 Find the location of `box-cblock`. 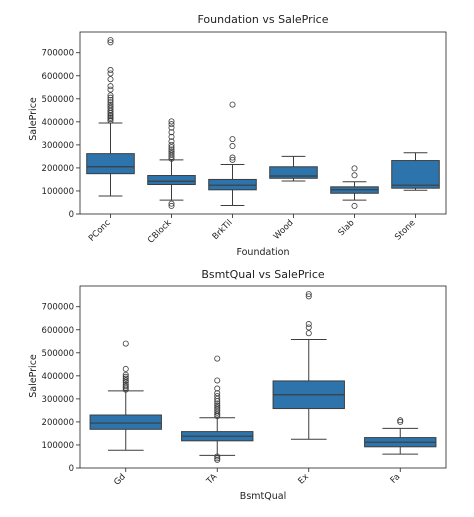

box-cblock is located at coordinates (171, 163).